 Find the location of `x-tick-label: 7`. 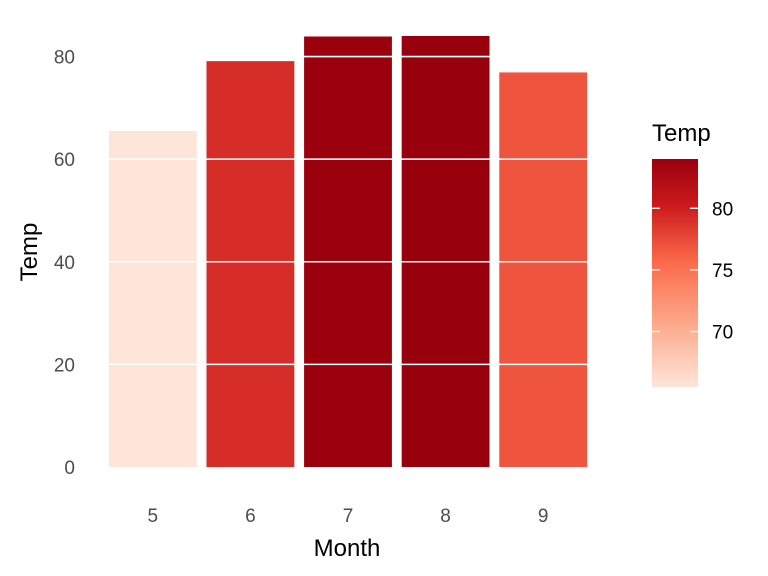

x-tick-label: 7 is located at coordinates (348, 516).